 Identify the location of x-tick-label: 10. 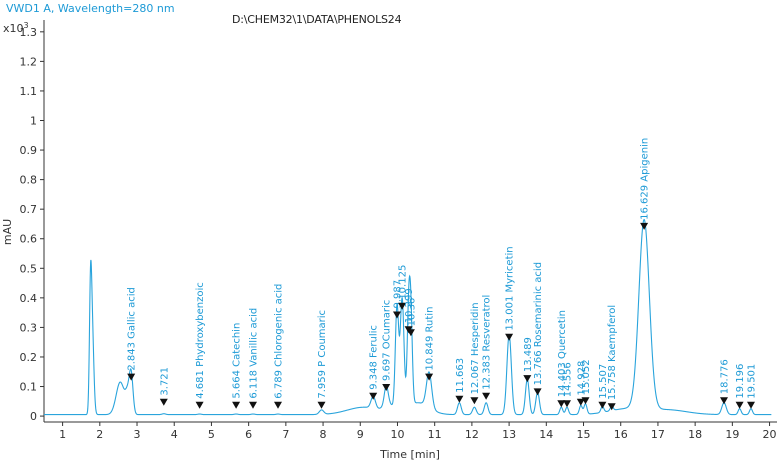
(397, 434).